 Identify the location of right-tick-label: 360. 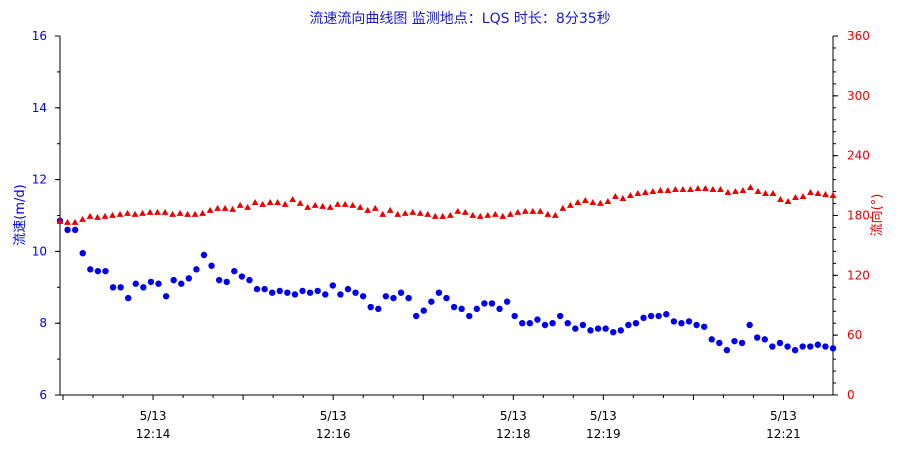
(858, 36).